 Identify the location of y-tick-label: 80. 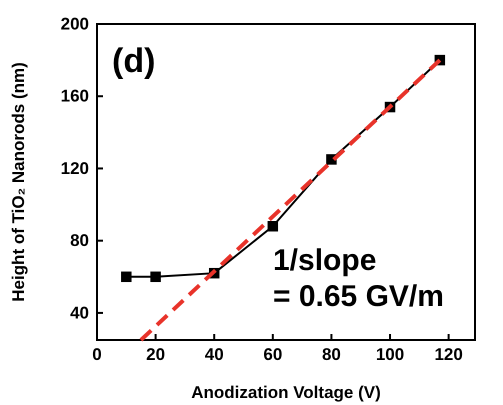
(79, 240).